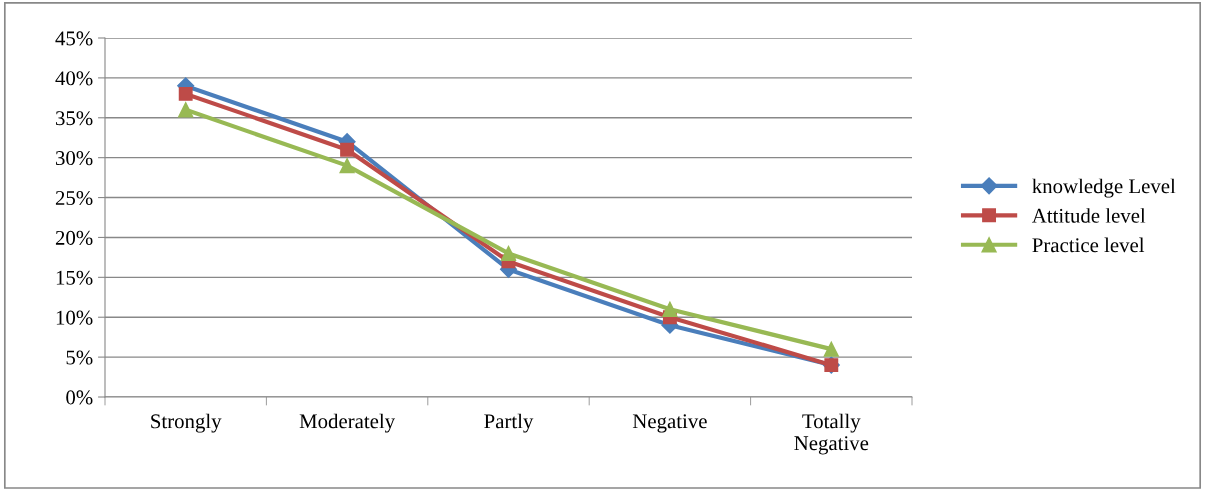  What do you see at coordinates (74, 118) in the screenshot?
I see `y-tick-label: 35%` at bounding box center [74, 118].